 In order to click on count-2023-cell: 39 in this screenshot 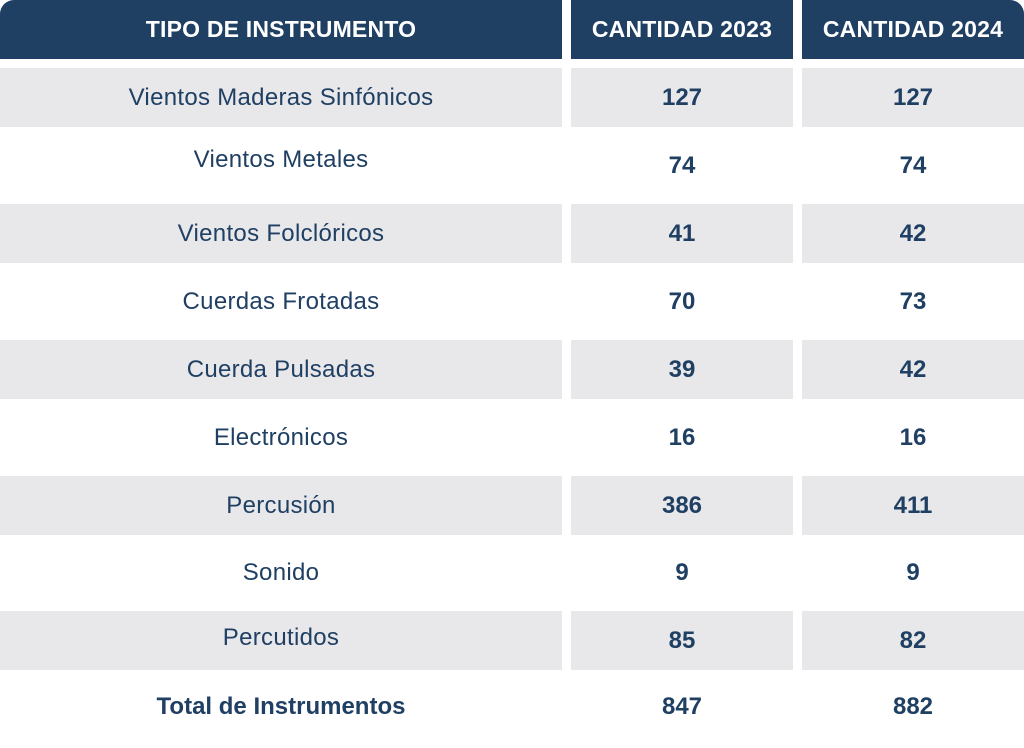, I will do `click(682, 369)`.